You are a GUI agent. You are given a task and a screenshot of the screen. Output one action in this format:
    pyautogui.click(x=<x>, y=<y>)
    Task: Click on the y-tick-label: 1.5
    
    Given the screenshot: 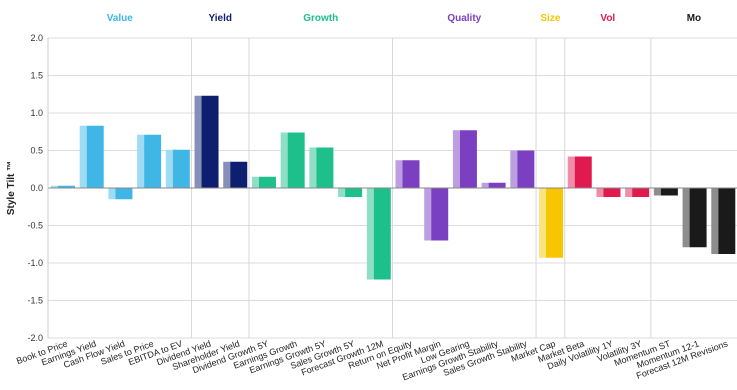 What is the action you would take?
    pyautogui.click(x=36, y=76)
    